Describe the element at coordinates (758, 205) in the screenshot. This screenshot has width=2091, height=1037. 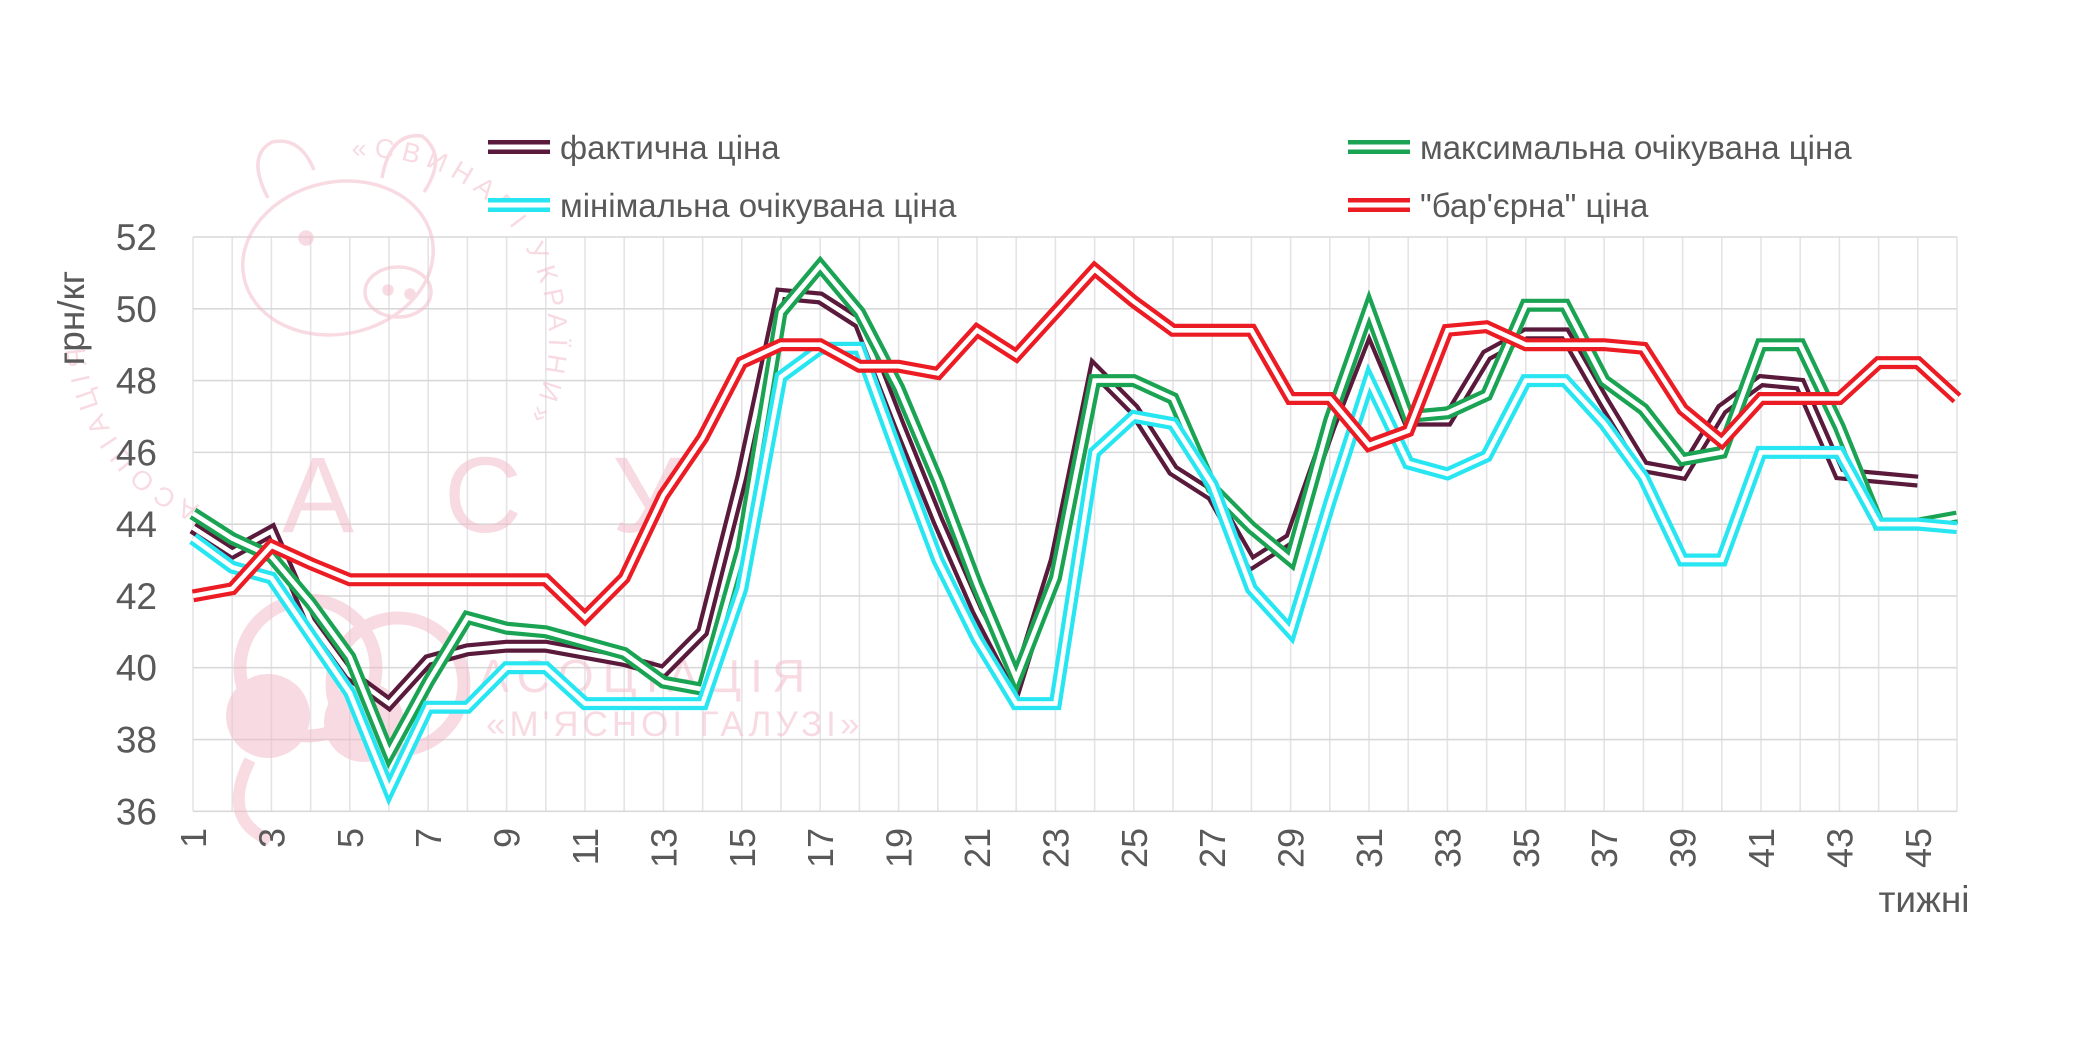
I see `legend-label: мінімальна очікувана ціна` at that location.